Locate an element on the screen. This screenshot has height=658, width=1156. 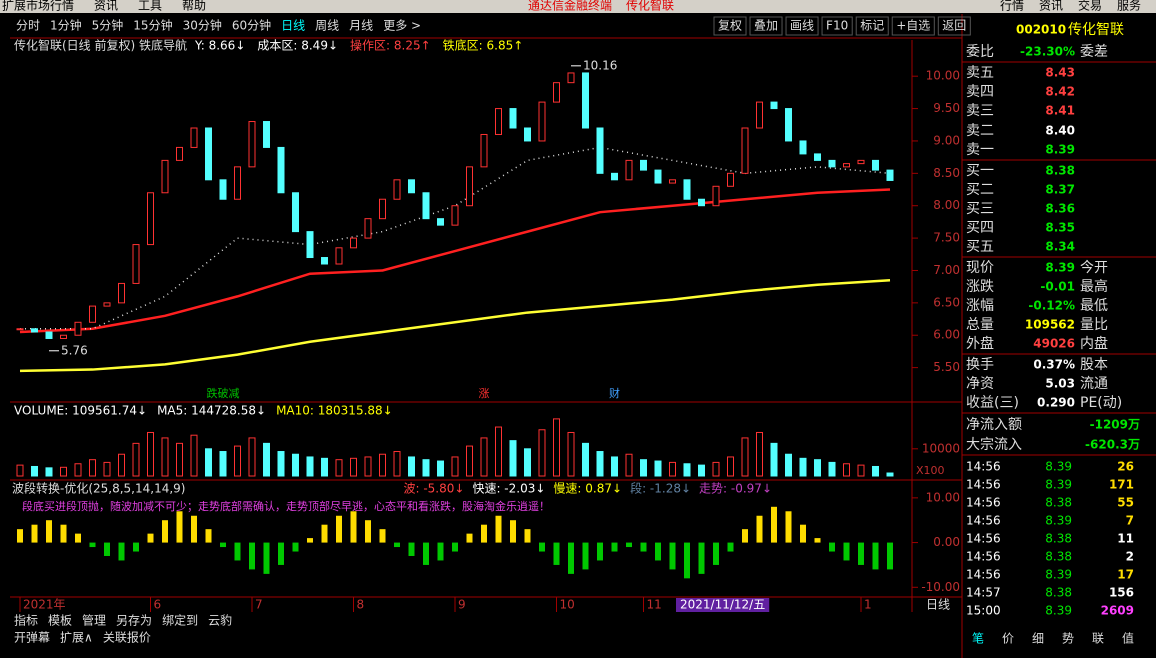
trade-price: 8.39 is located at coordinates (1058, 575).